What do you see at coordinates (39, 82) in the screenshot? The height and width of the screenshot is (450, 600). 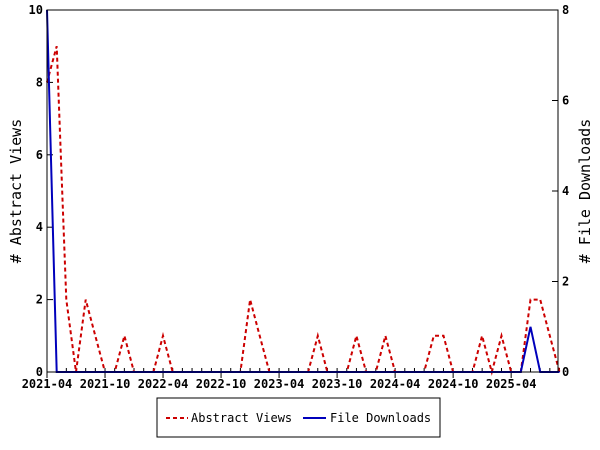 I see `y-tick-label: 8` at bounding box center [39, 82].